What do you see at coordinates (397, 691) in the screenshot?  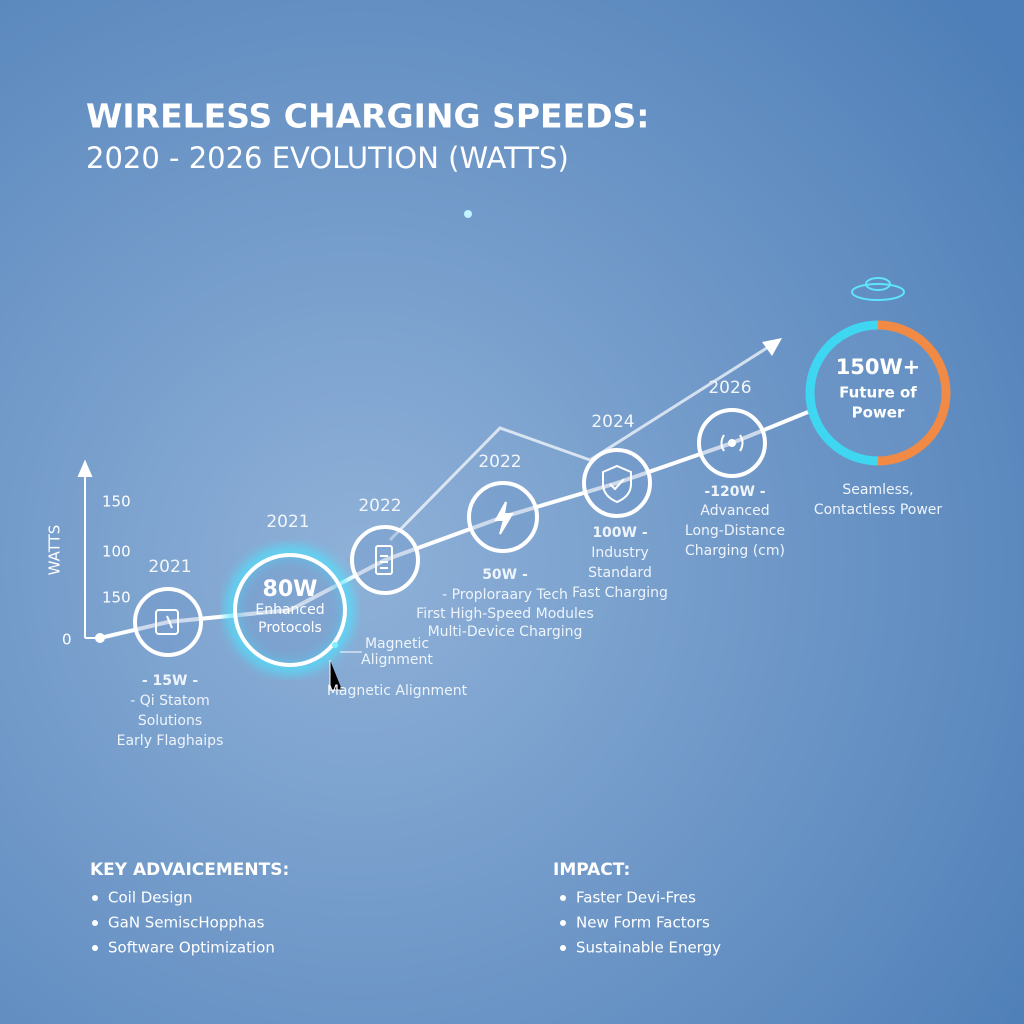 I see `note: Magnetic Alignment` at bounding box center [397, 691].